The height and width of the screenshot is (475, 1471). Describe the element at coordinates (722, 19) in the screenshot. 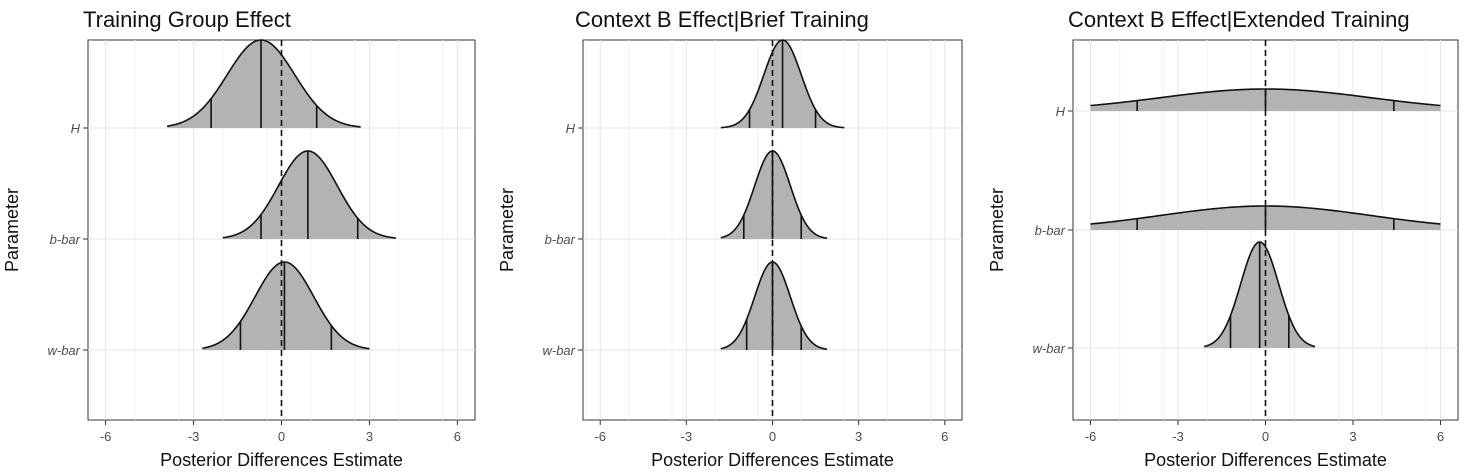

I see `panel-title: Context B Effect|Brief Training` at that location.